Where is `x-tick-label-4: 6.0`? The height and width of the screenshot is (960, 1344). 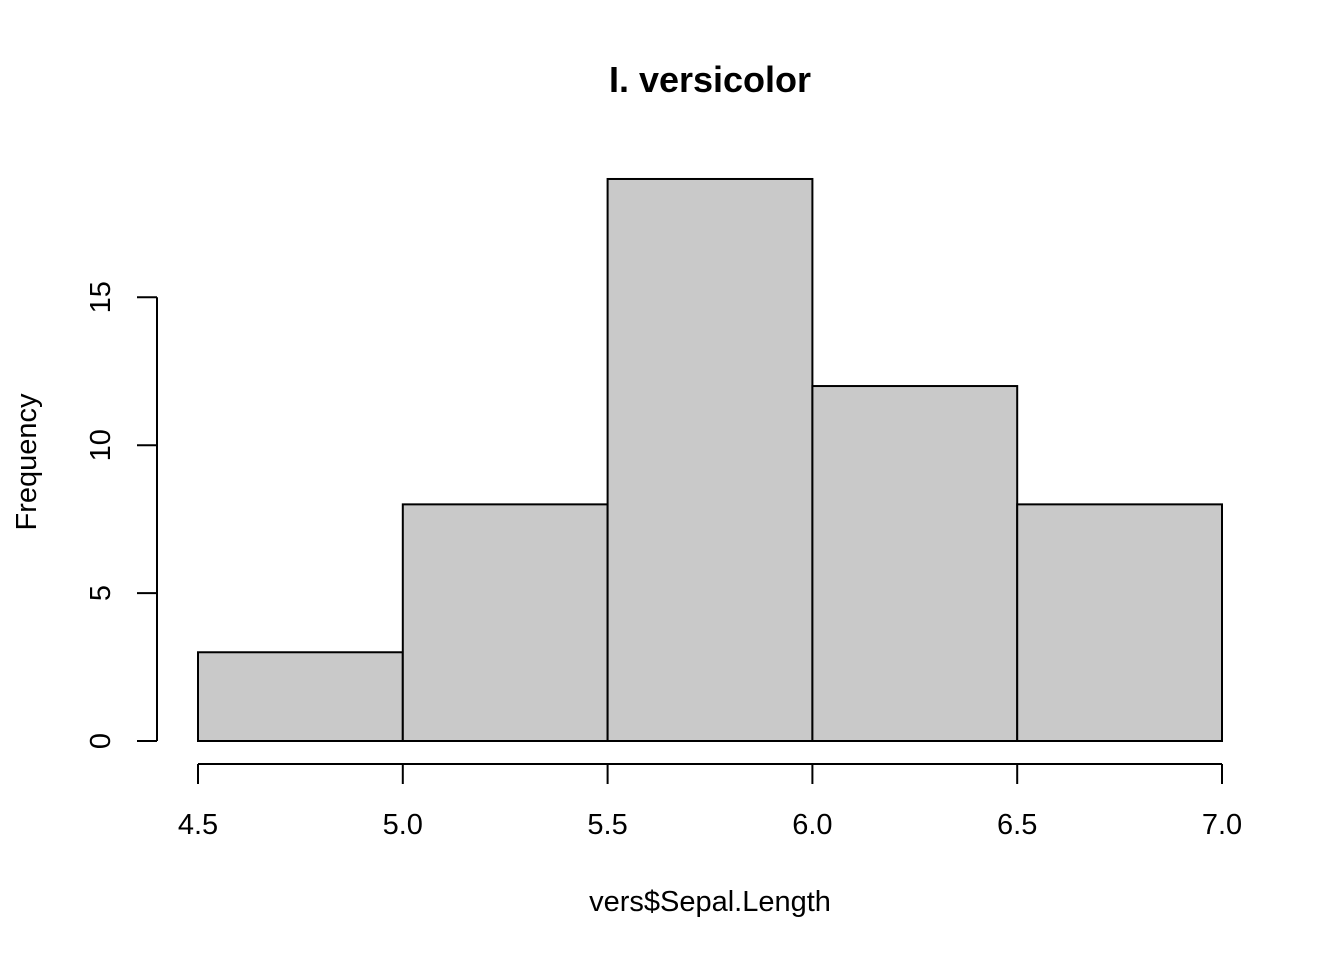 x-tick-label-4: 6.0 is located at coordinates (812, 825).